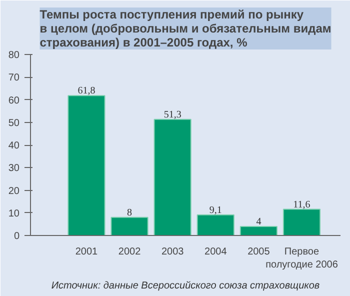 This screenshot has width=350, height=296. I want to click on data-label: 9,1, so click(215, 210).